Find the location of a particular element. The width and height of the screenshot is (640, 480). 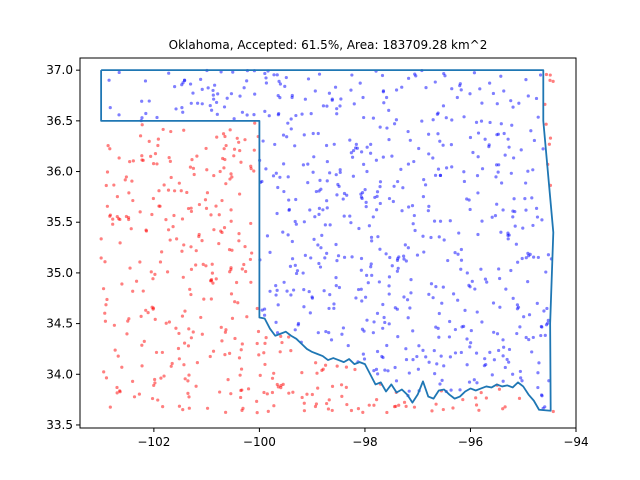

y-tick-label: 36.5 is located at coordinates (59, 121).